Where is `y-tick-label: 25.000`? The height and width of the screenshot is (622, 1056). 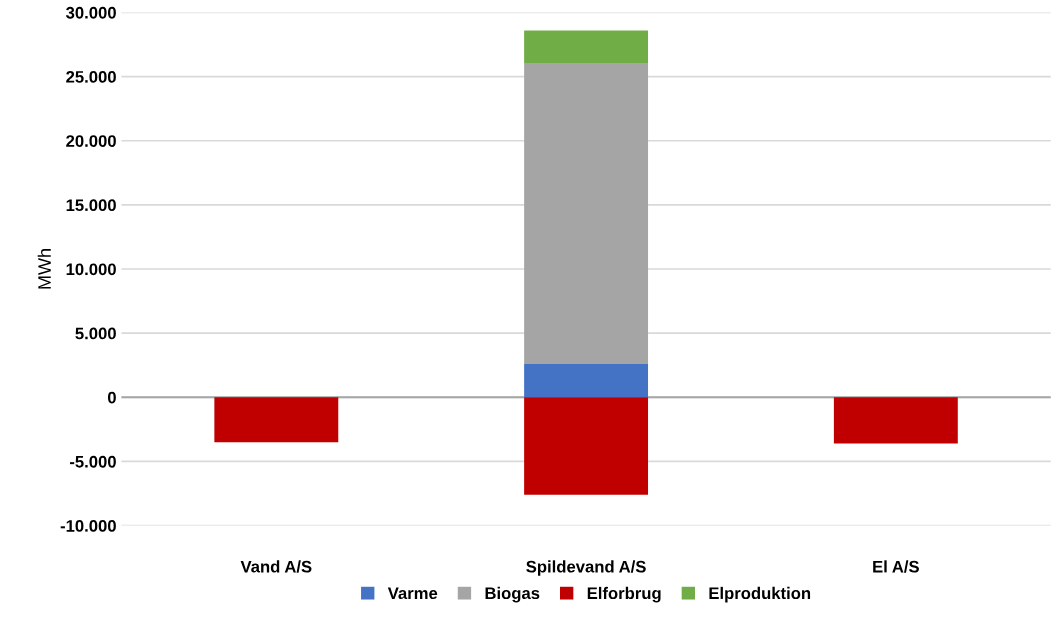
y-tick-label: 25.000 is located at coordinates (91, 76).